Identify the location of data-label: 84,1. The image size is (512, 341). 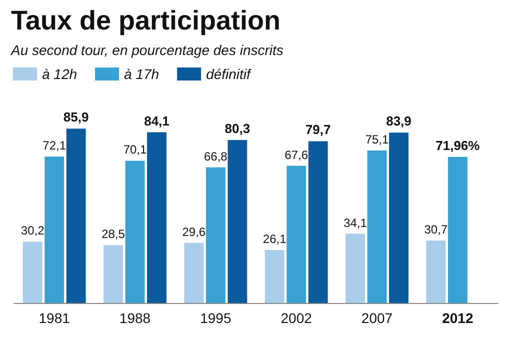
(157, 120).